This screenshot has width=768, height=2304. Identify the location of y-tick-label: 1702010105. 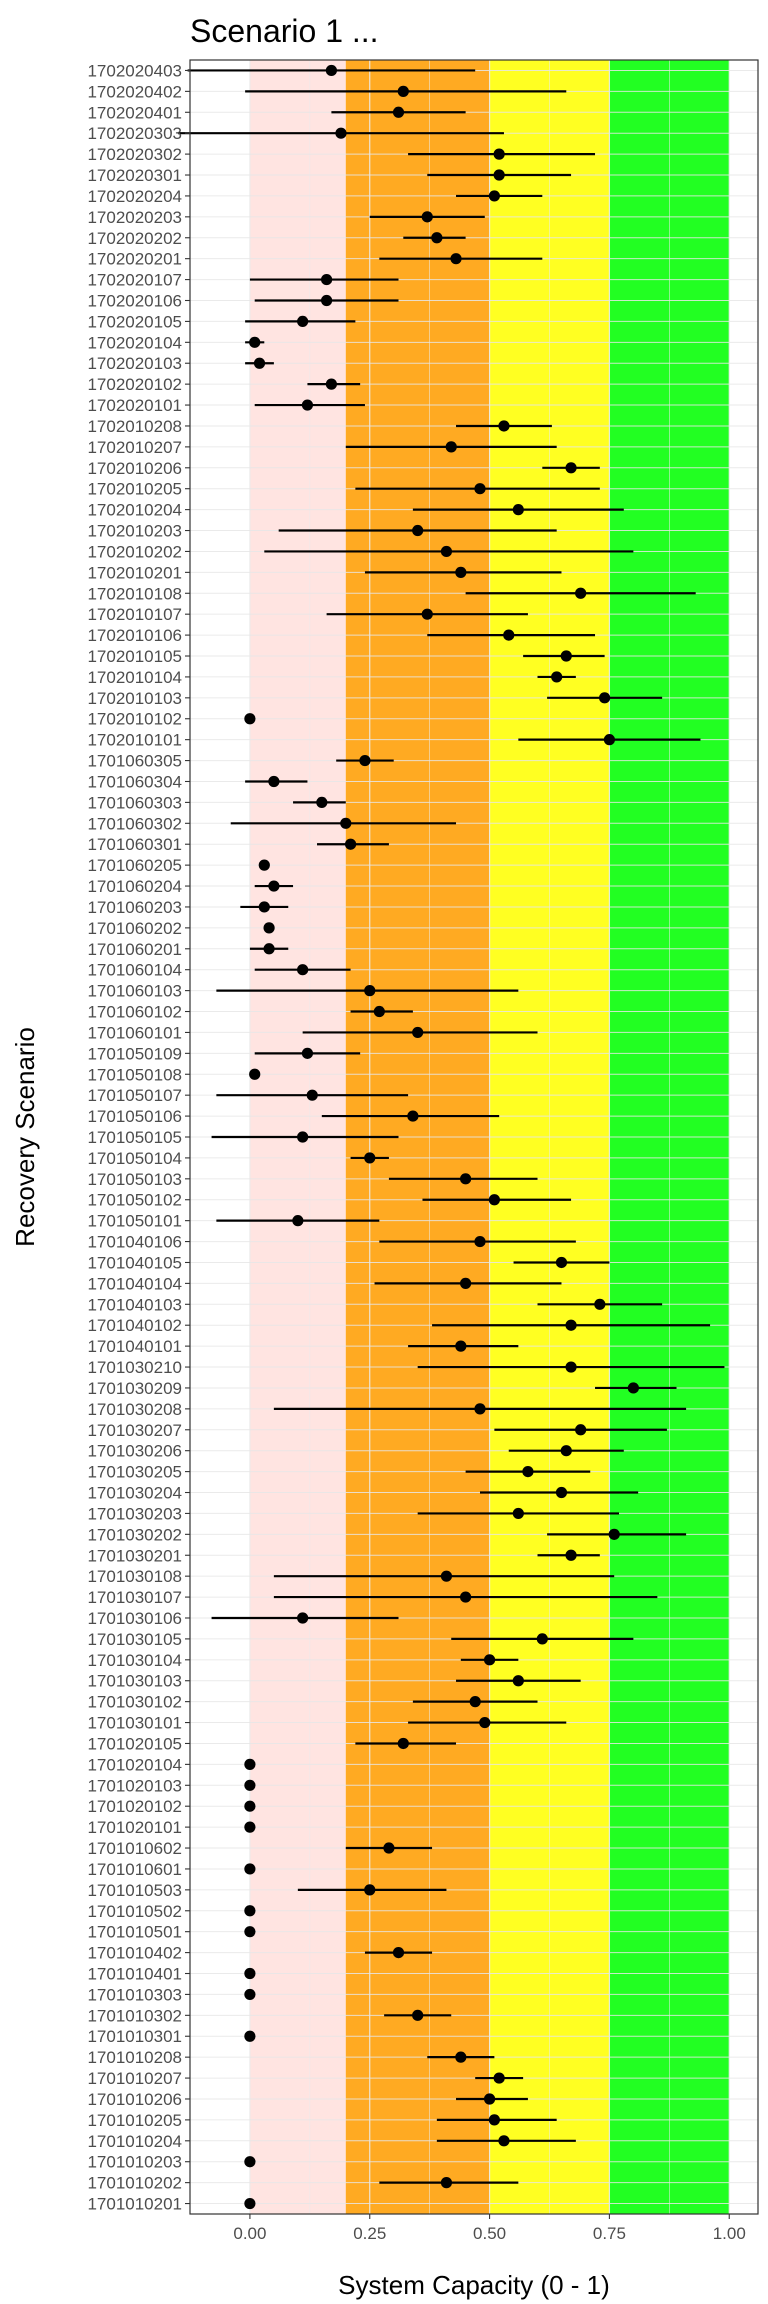
(134, 656).